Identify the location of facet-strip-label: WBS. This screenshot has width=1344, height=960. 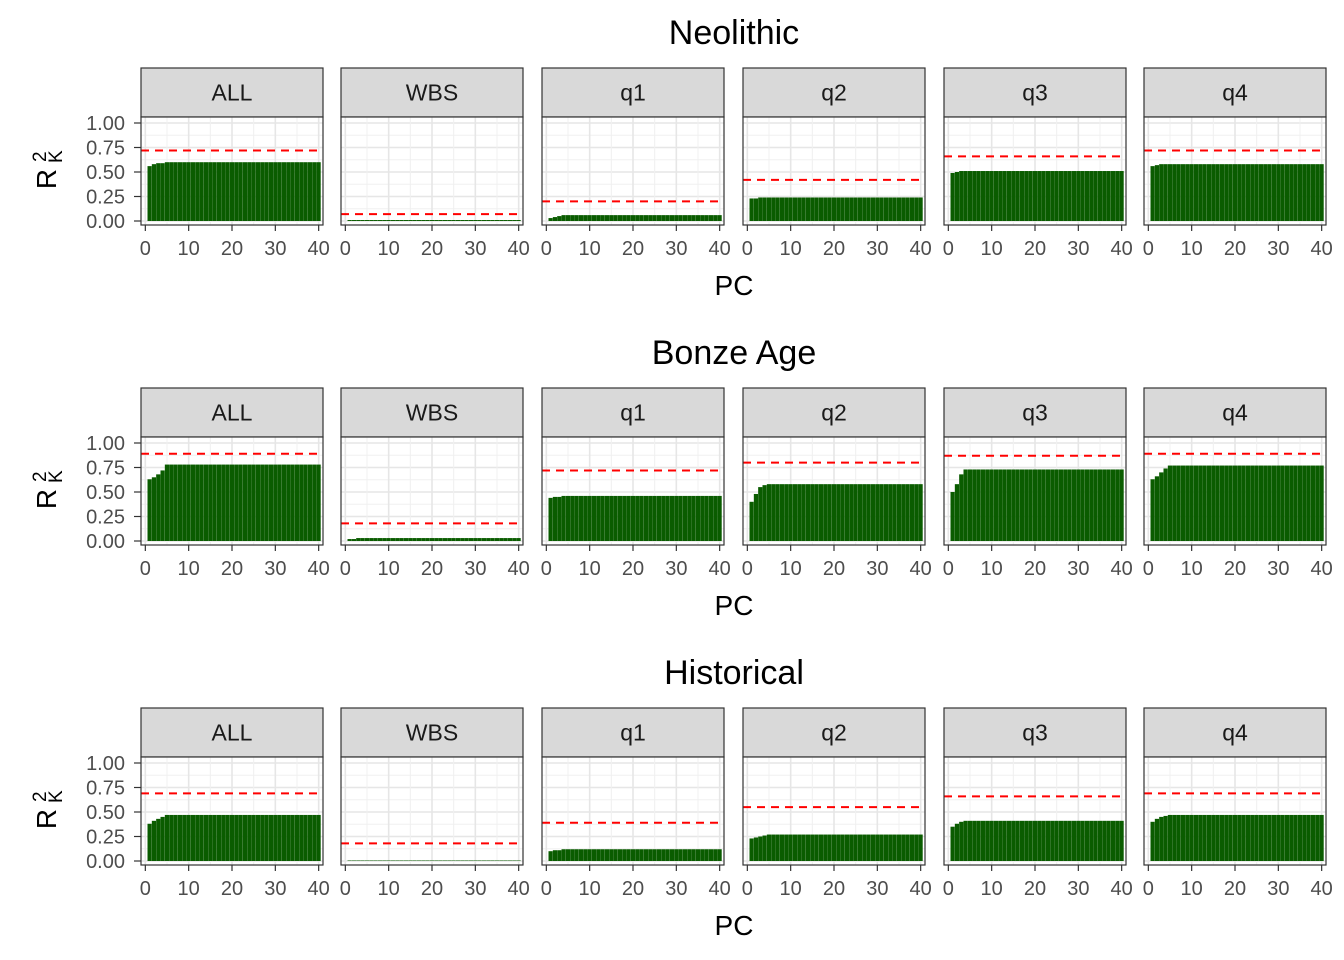
(432, 93).